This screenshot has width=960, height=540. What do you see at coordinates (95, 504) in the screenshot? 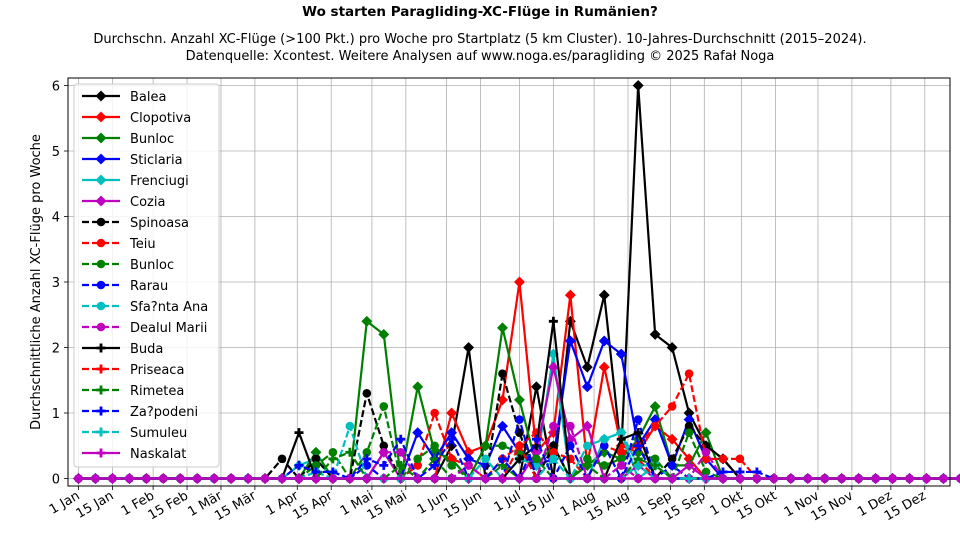
I see `x-tick-label: 15 Jan` at bounding box center [95, 504].